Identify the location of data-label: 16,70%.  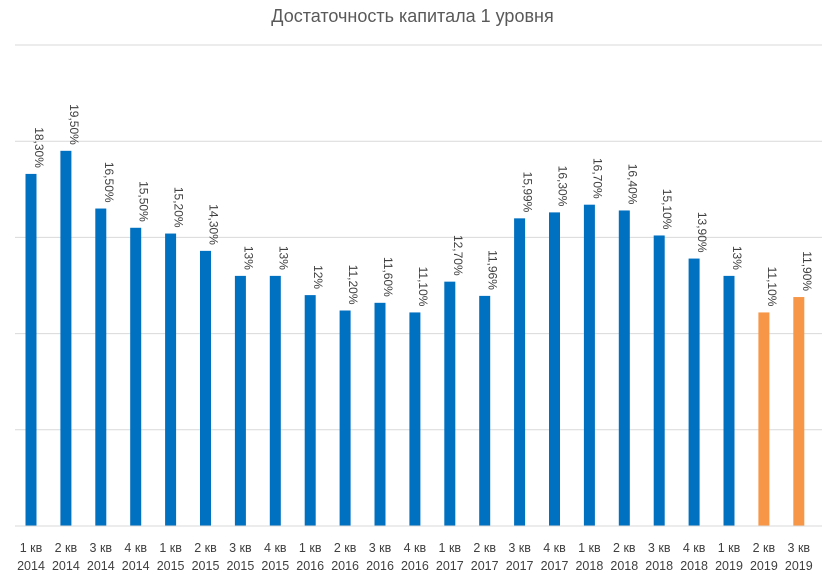
(597, 178).